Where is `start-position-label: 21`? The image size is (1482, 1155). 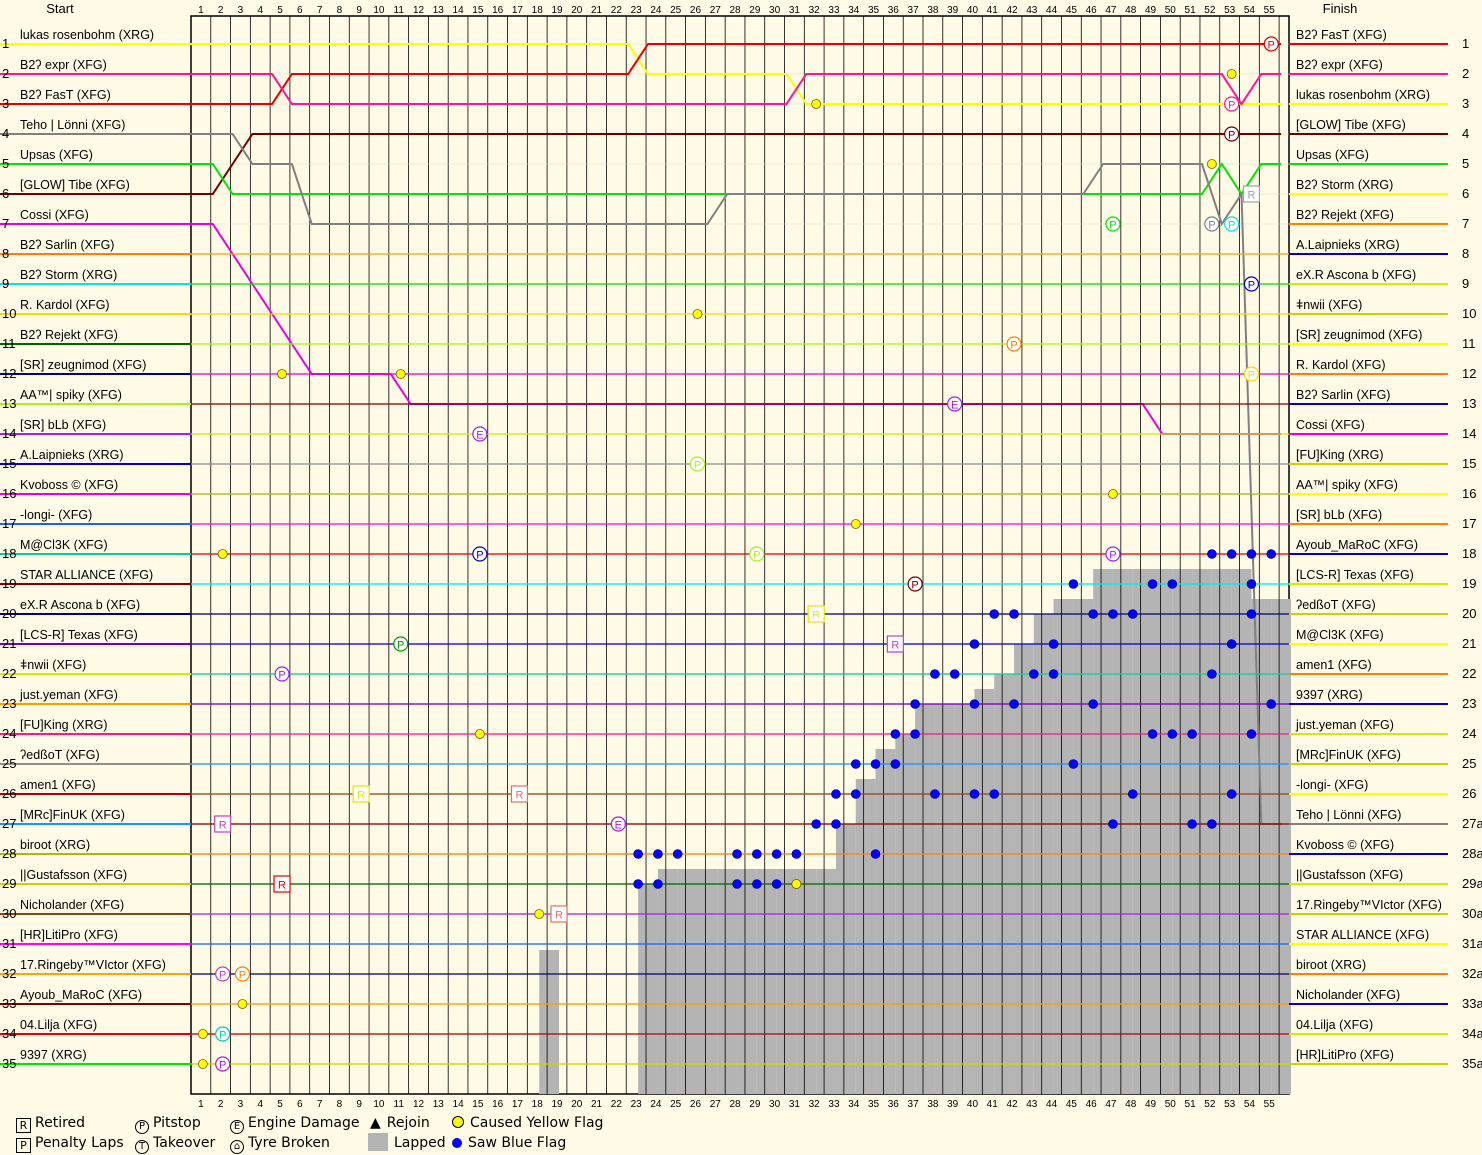
start-position-label: 21 is located at coordinates (9, 643).